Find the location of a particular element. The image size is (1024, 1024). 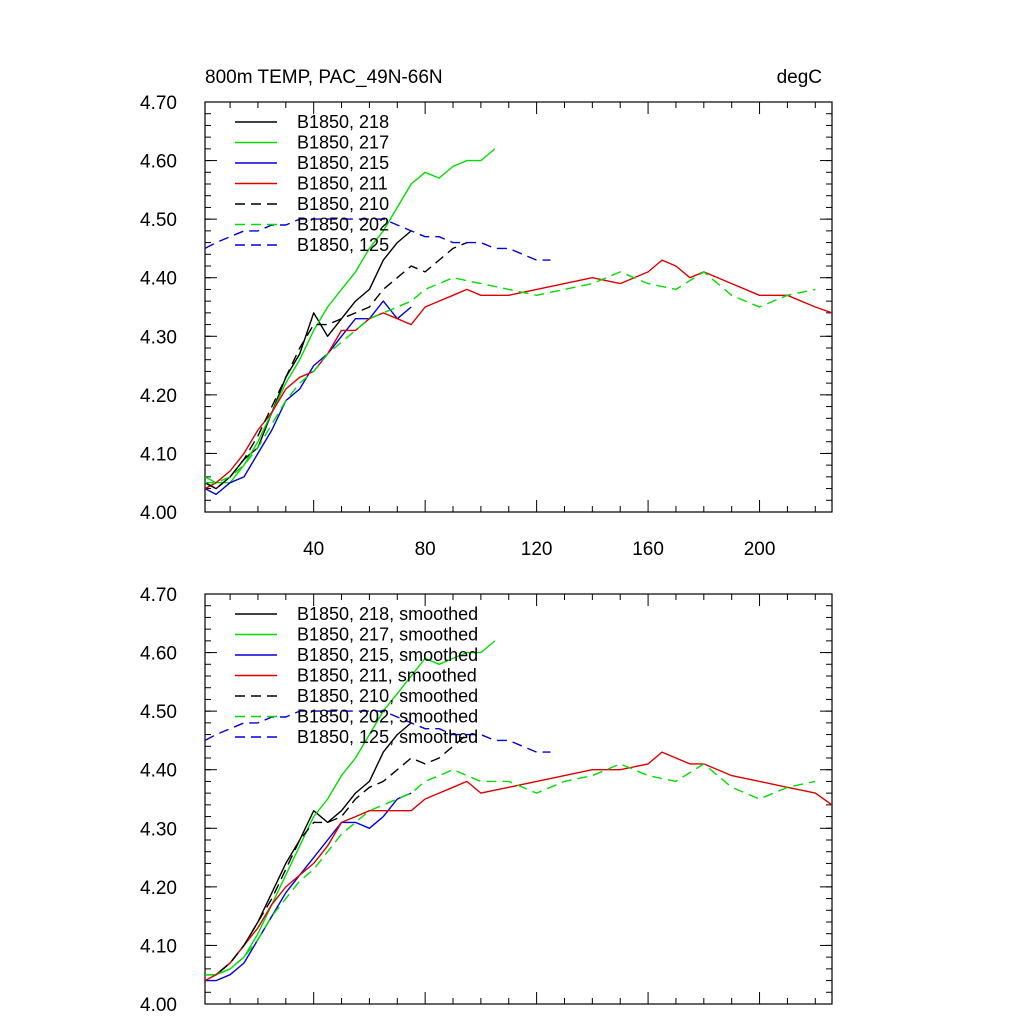

legend-label: B1850, 125, smoothed is located at coordinates (387, 737).